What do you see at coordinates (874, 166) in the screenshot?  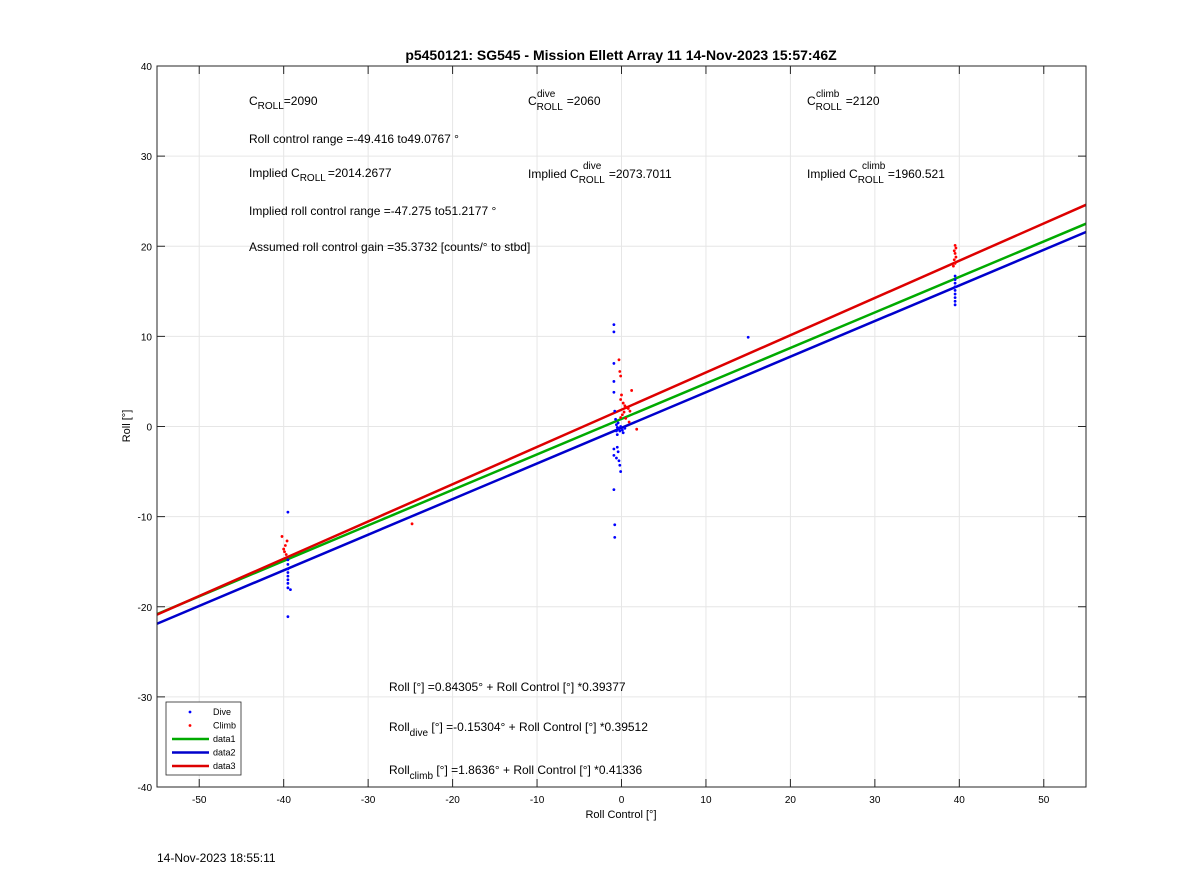 I see `implied-c-roll-climb-sup: climb` at bounding box center [874, 166].